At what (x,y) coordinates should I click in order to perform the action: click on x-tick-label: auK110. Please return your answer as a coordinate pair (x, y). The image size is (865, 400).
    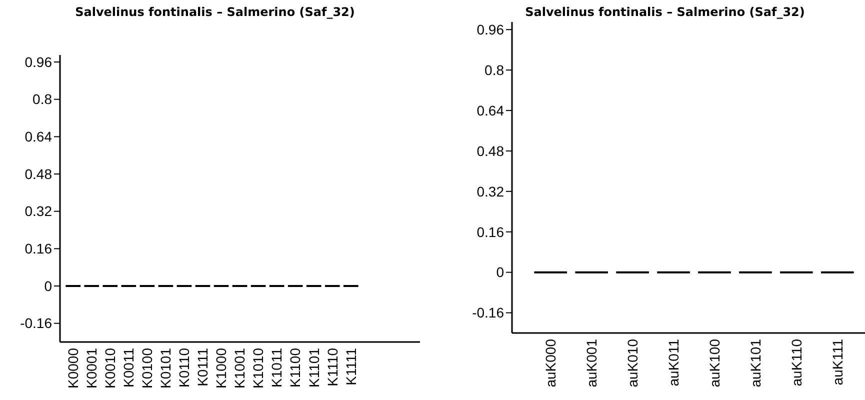
    Looking at the image, I should click on (796, 362).